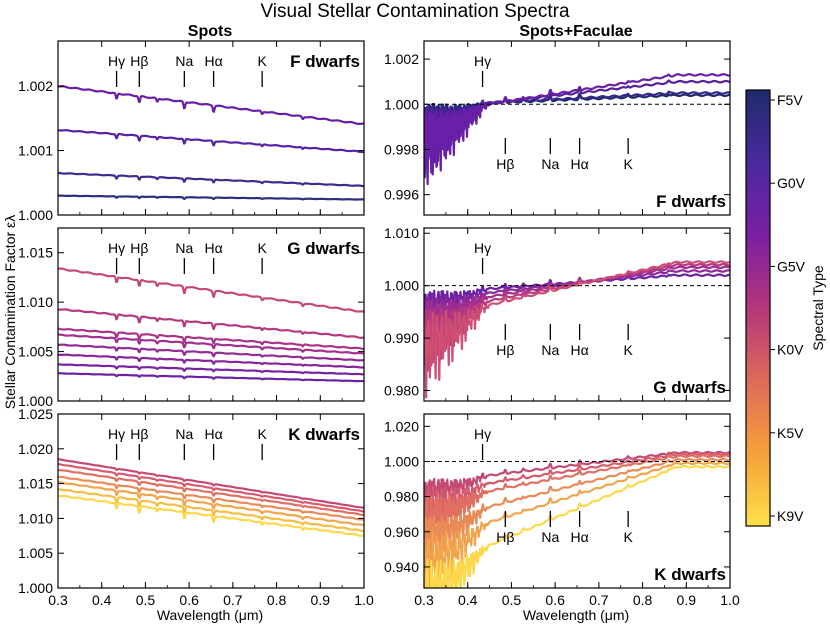  What do you see at coordinates (790, 100) in the screenshot?
I see `colorbar-tick-label: F5V` at bounding box center [790, 100].